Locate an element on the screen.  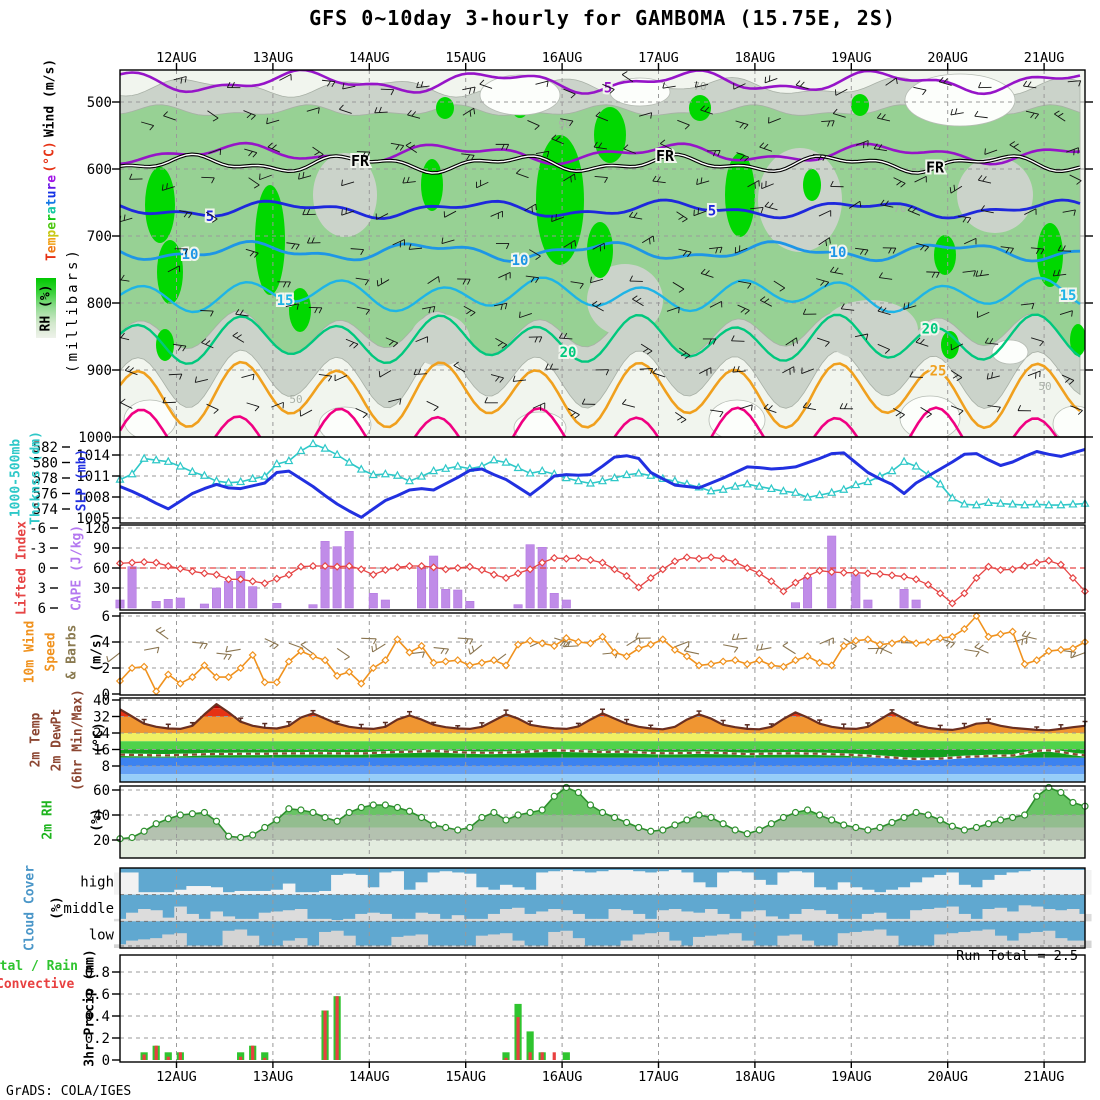
cloud-row-label: middle is located at coordinates (88, 909).